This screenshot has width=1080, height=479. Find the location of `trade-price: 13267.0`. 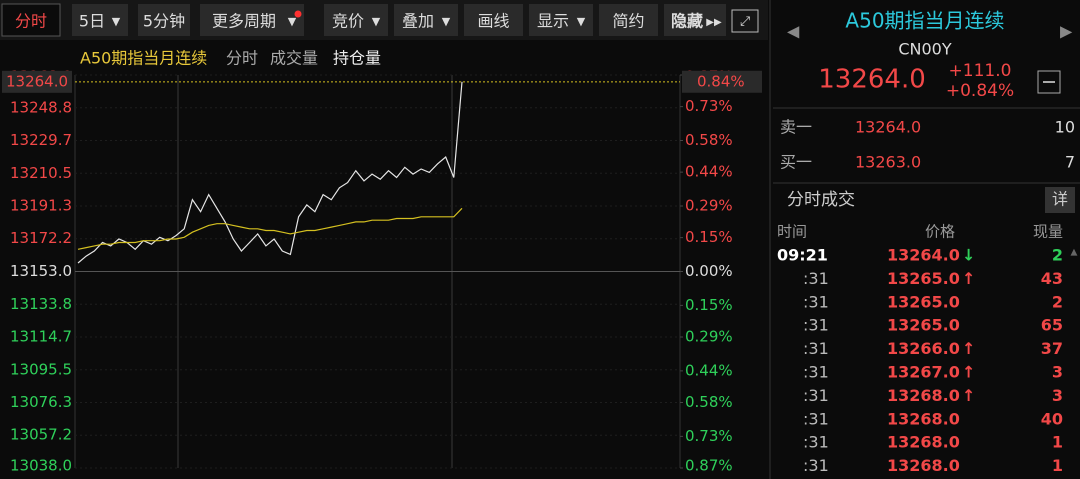

trade-price: 13267.0 is located at coordinates (923, 372).